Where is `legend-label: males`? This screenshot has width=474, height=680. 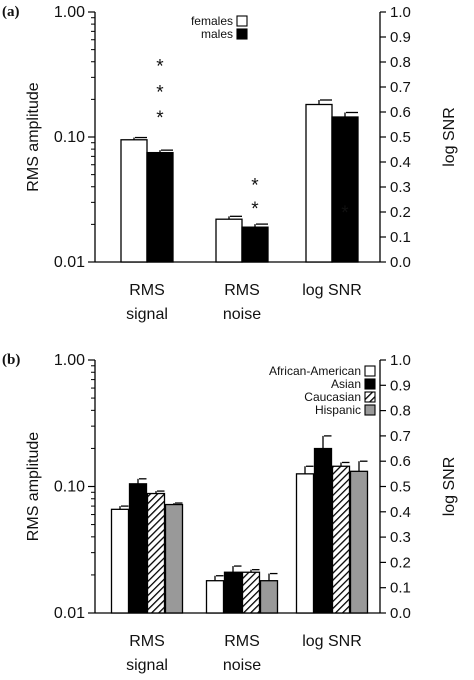
legend-label: males is located at coordinates (217, 34).